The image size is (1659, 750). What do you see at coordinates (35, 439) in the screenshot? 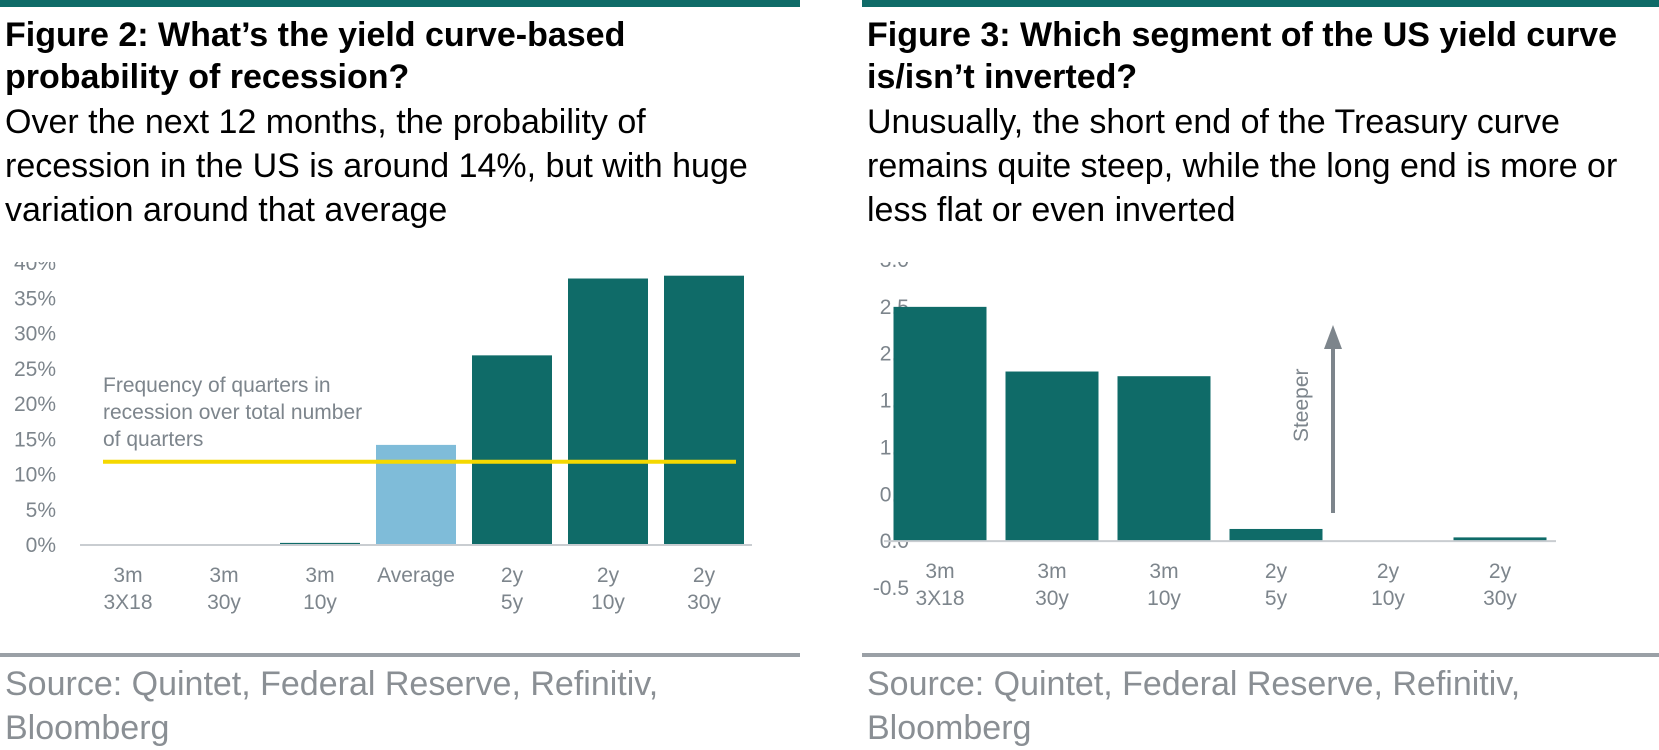
I see `y-tick-label: 15%` at bounding box center [35, 439].